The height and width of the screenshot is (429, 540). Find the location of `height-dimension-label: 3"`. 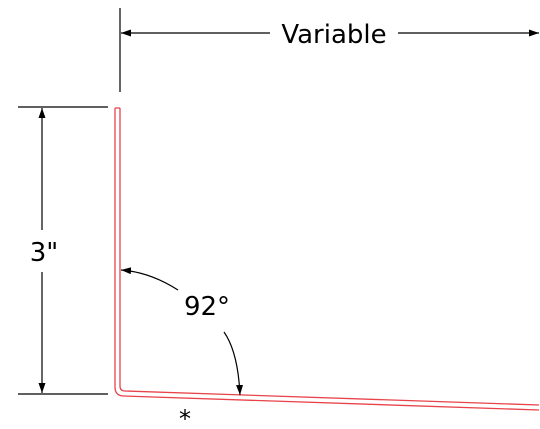

height-dimension-label: 3" is located at coordinates (44, 253).